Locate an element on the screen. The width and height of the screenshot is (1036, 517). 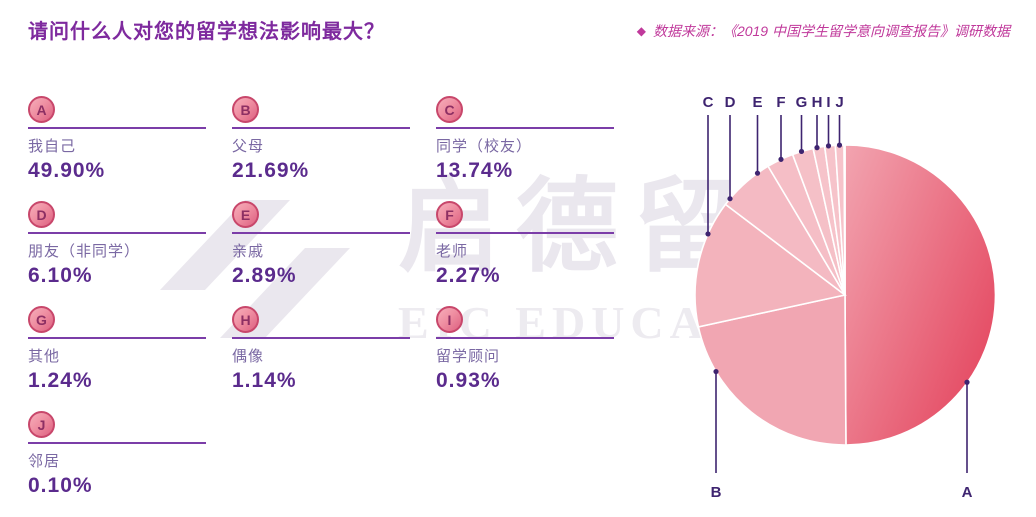
pie-label-C: C is located at coordinates (708, 102).